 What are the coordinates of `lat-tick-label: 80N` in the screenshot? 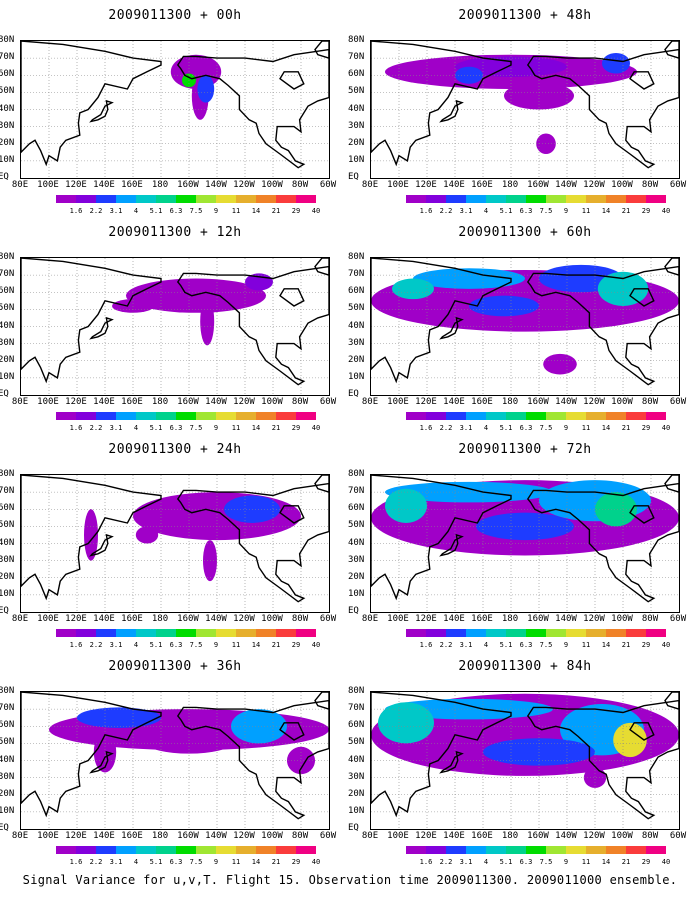 It's located at (356, 40).